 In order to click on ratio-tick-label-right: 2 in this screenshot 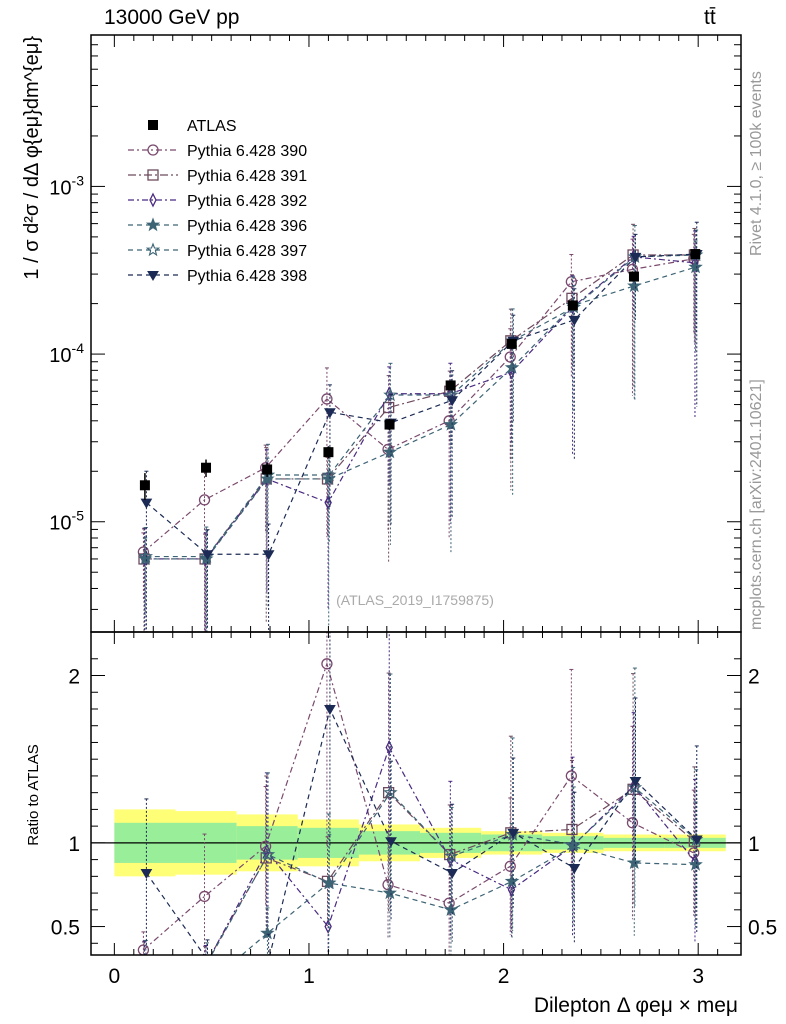, I will do `click(754, 677)`.